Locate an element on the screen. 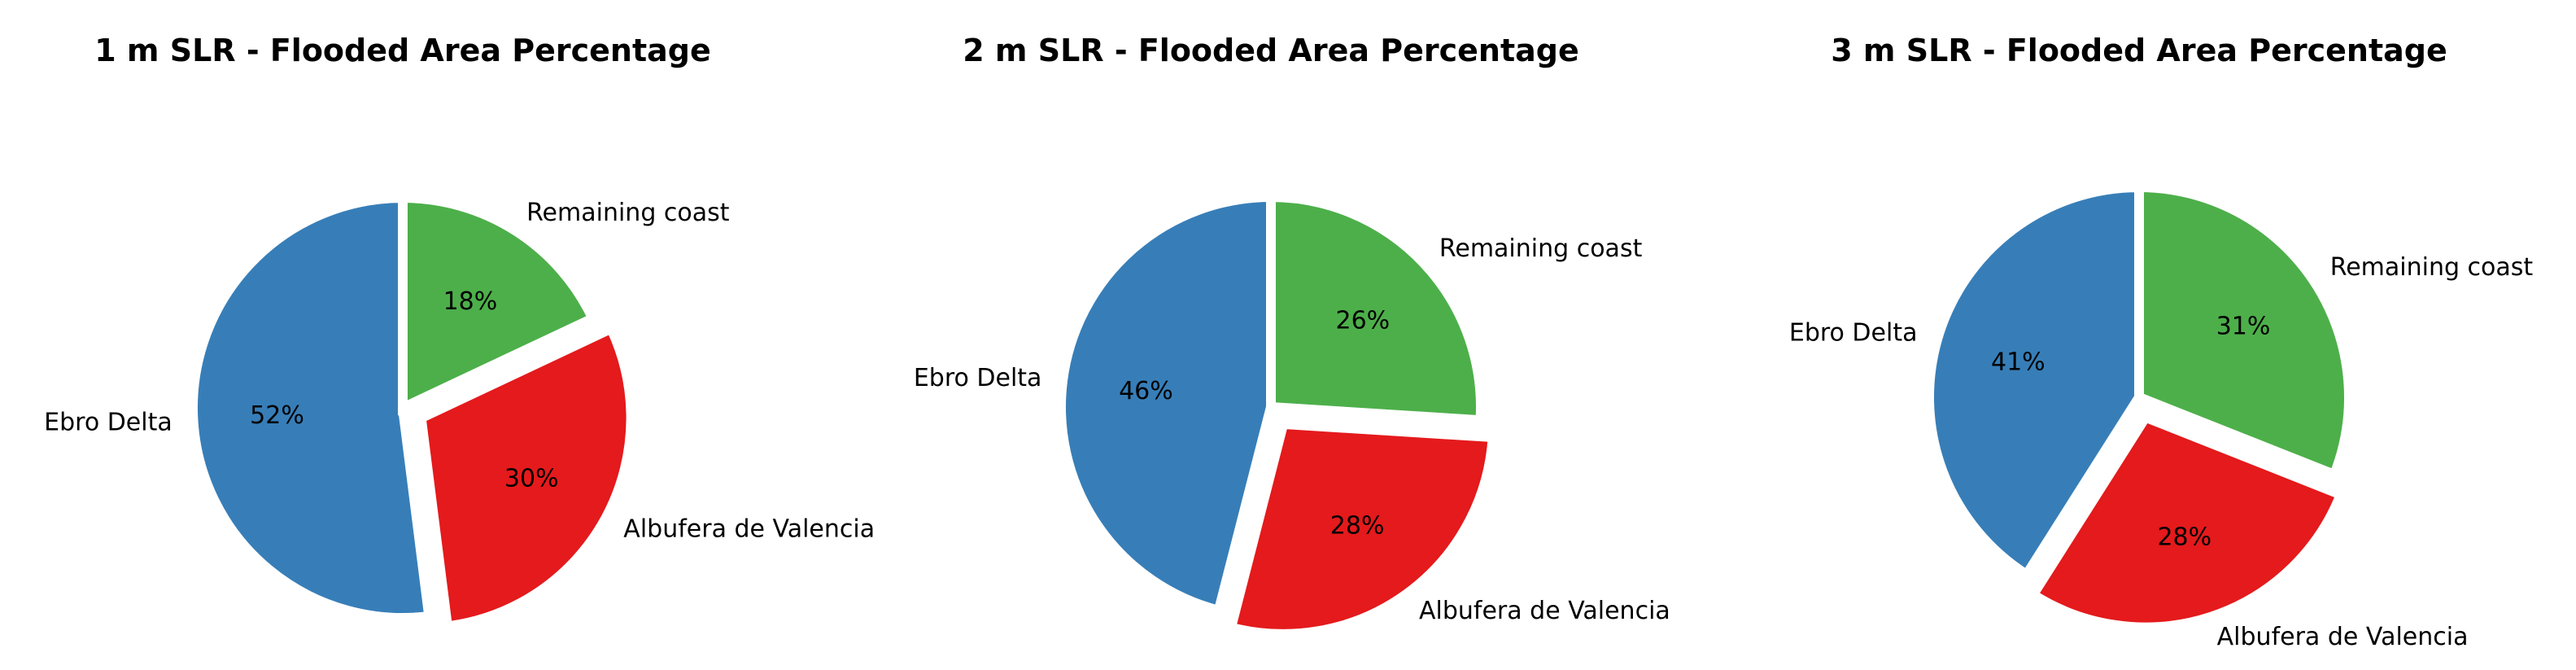 Image resolution: width=2576 pixels, height=670 pixels. slice-percent-label: 41% is located at coordinates (2018, 362).